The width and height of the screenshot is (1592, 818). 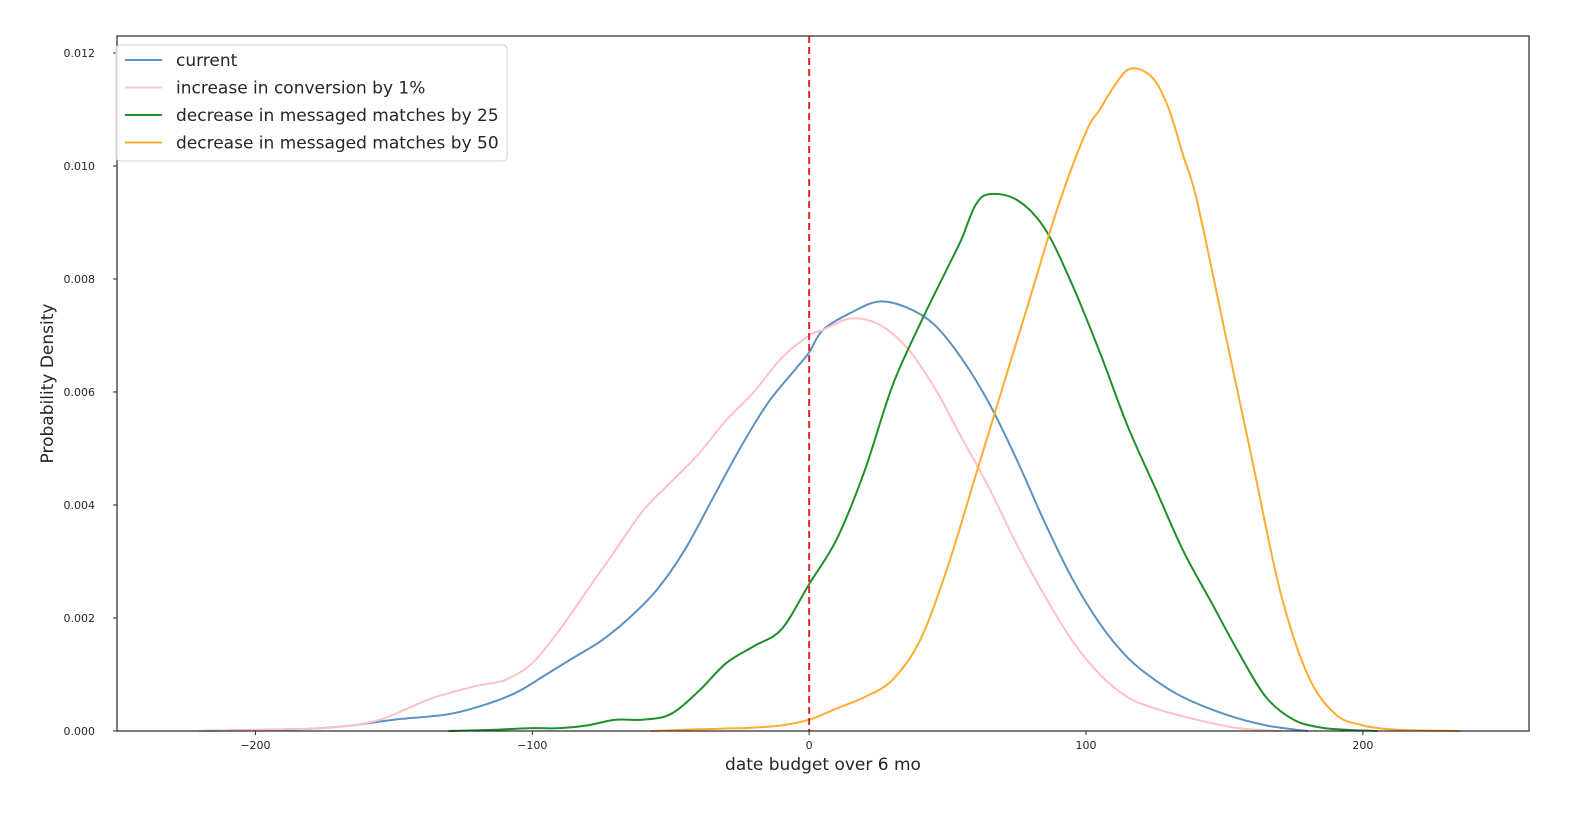 I want to click on x-axis-label: date budget over 6 mo, so click(x=823, y=765).